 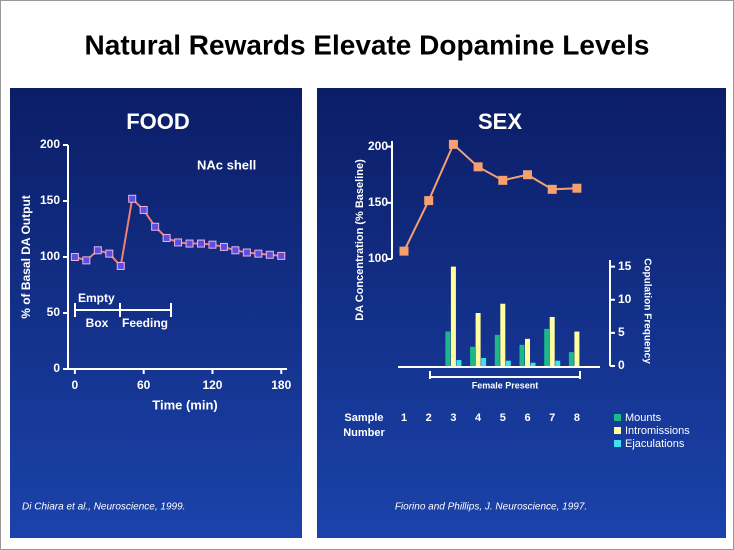 I want to click on x-axis-label: Time (min), so click(x=185, y=404).